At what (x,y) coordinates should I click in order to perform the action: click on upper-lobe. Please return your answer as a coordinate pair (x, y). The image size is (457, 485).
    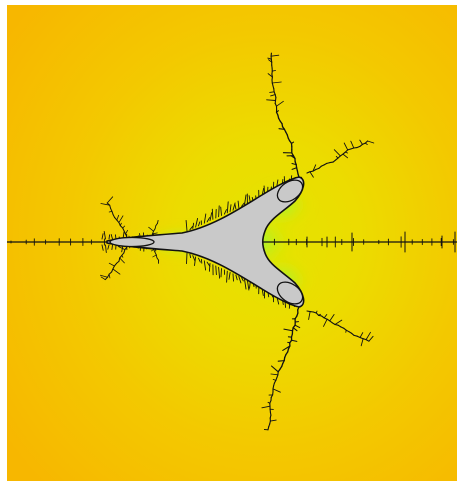
    Looking at the image, I should click on (290, 191).